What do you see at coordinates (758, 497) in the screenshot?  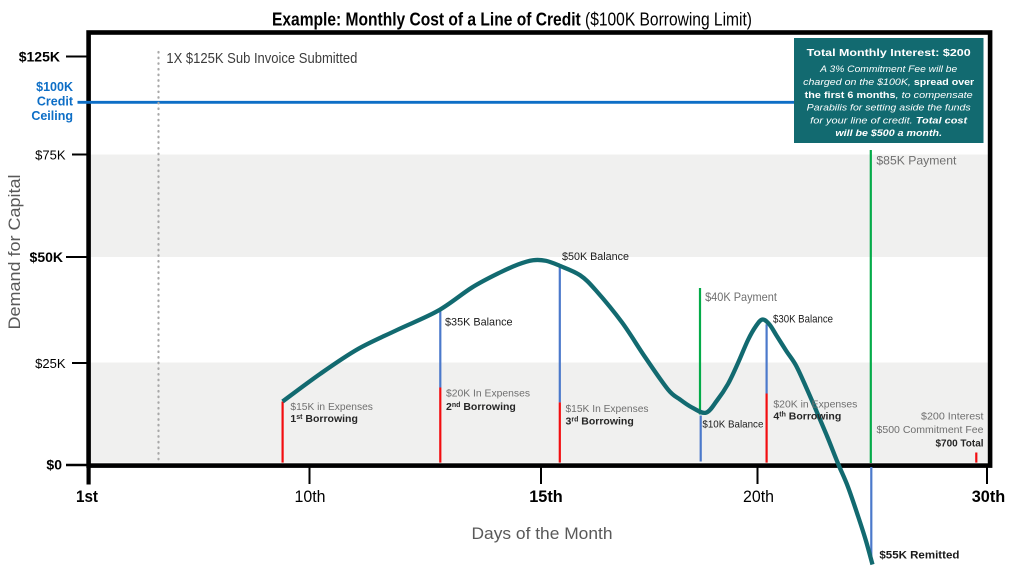 I see `svg-text: 20th` at bounding box center [758, 497].